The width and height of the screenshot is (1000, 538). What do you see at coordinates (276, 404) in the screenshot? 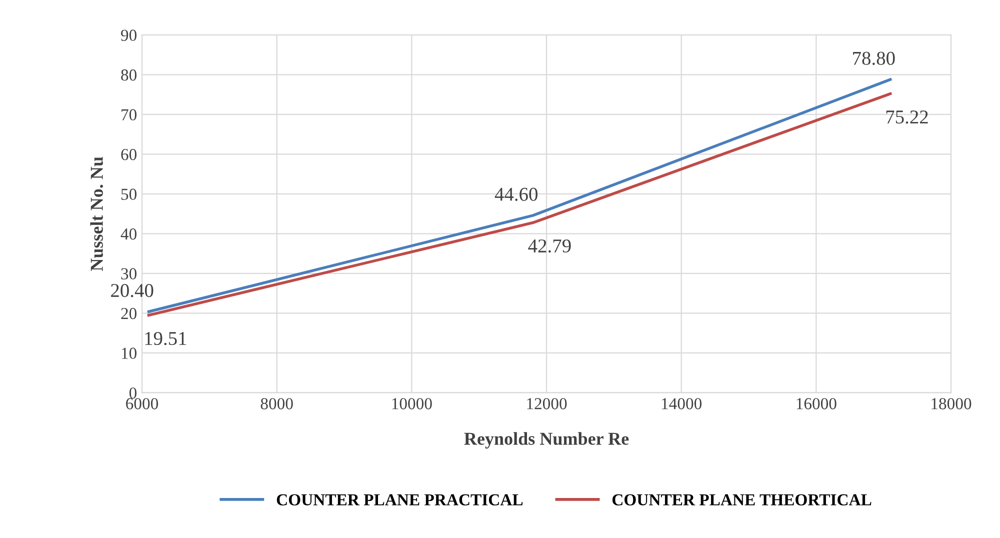
I see `x-tick-label: 8000` at bounding box center [276, 404].